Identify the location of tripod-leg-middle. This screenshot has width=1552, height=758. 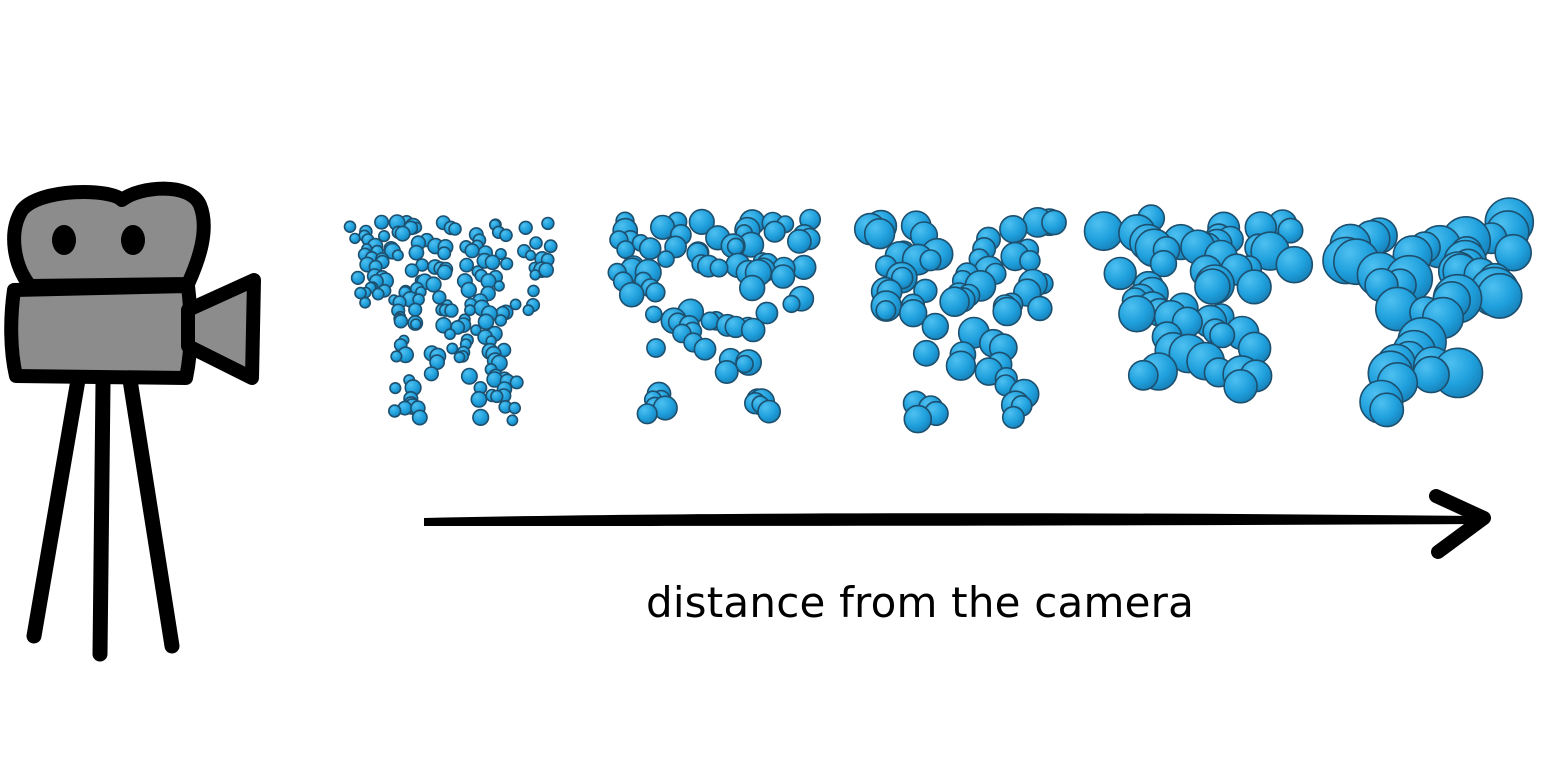
(101, 519).